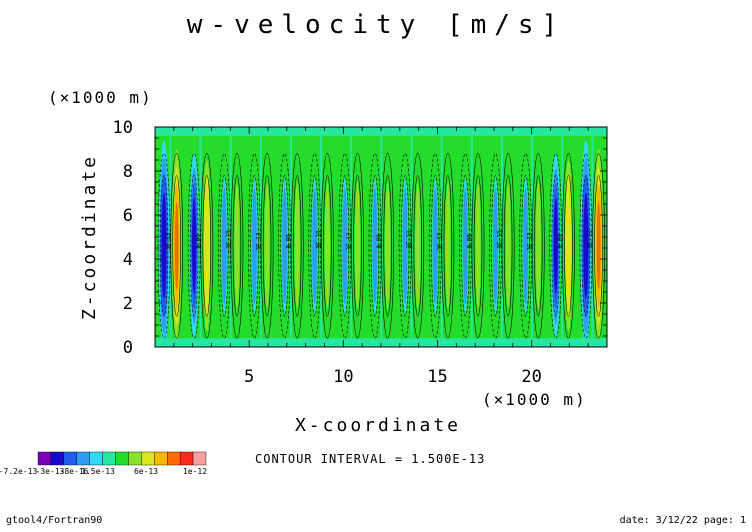 The height and width of the screenshot is (532, 752). What do you see at coordinates (531, 377) in the screenshot?
I see `x-tick-label: 20` at bounding box center [531, 377].